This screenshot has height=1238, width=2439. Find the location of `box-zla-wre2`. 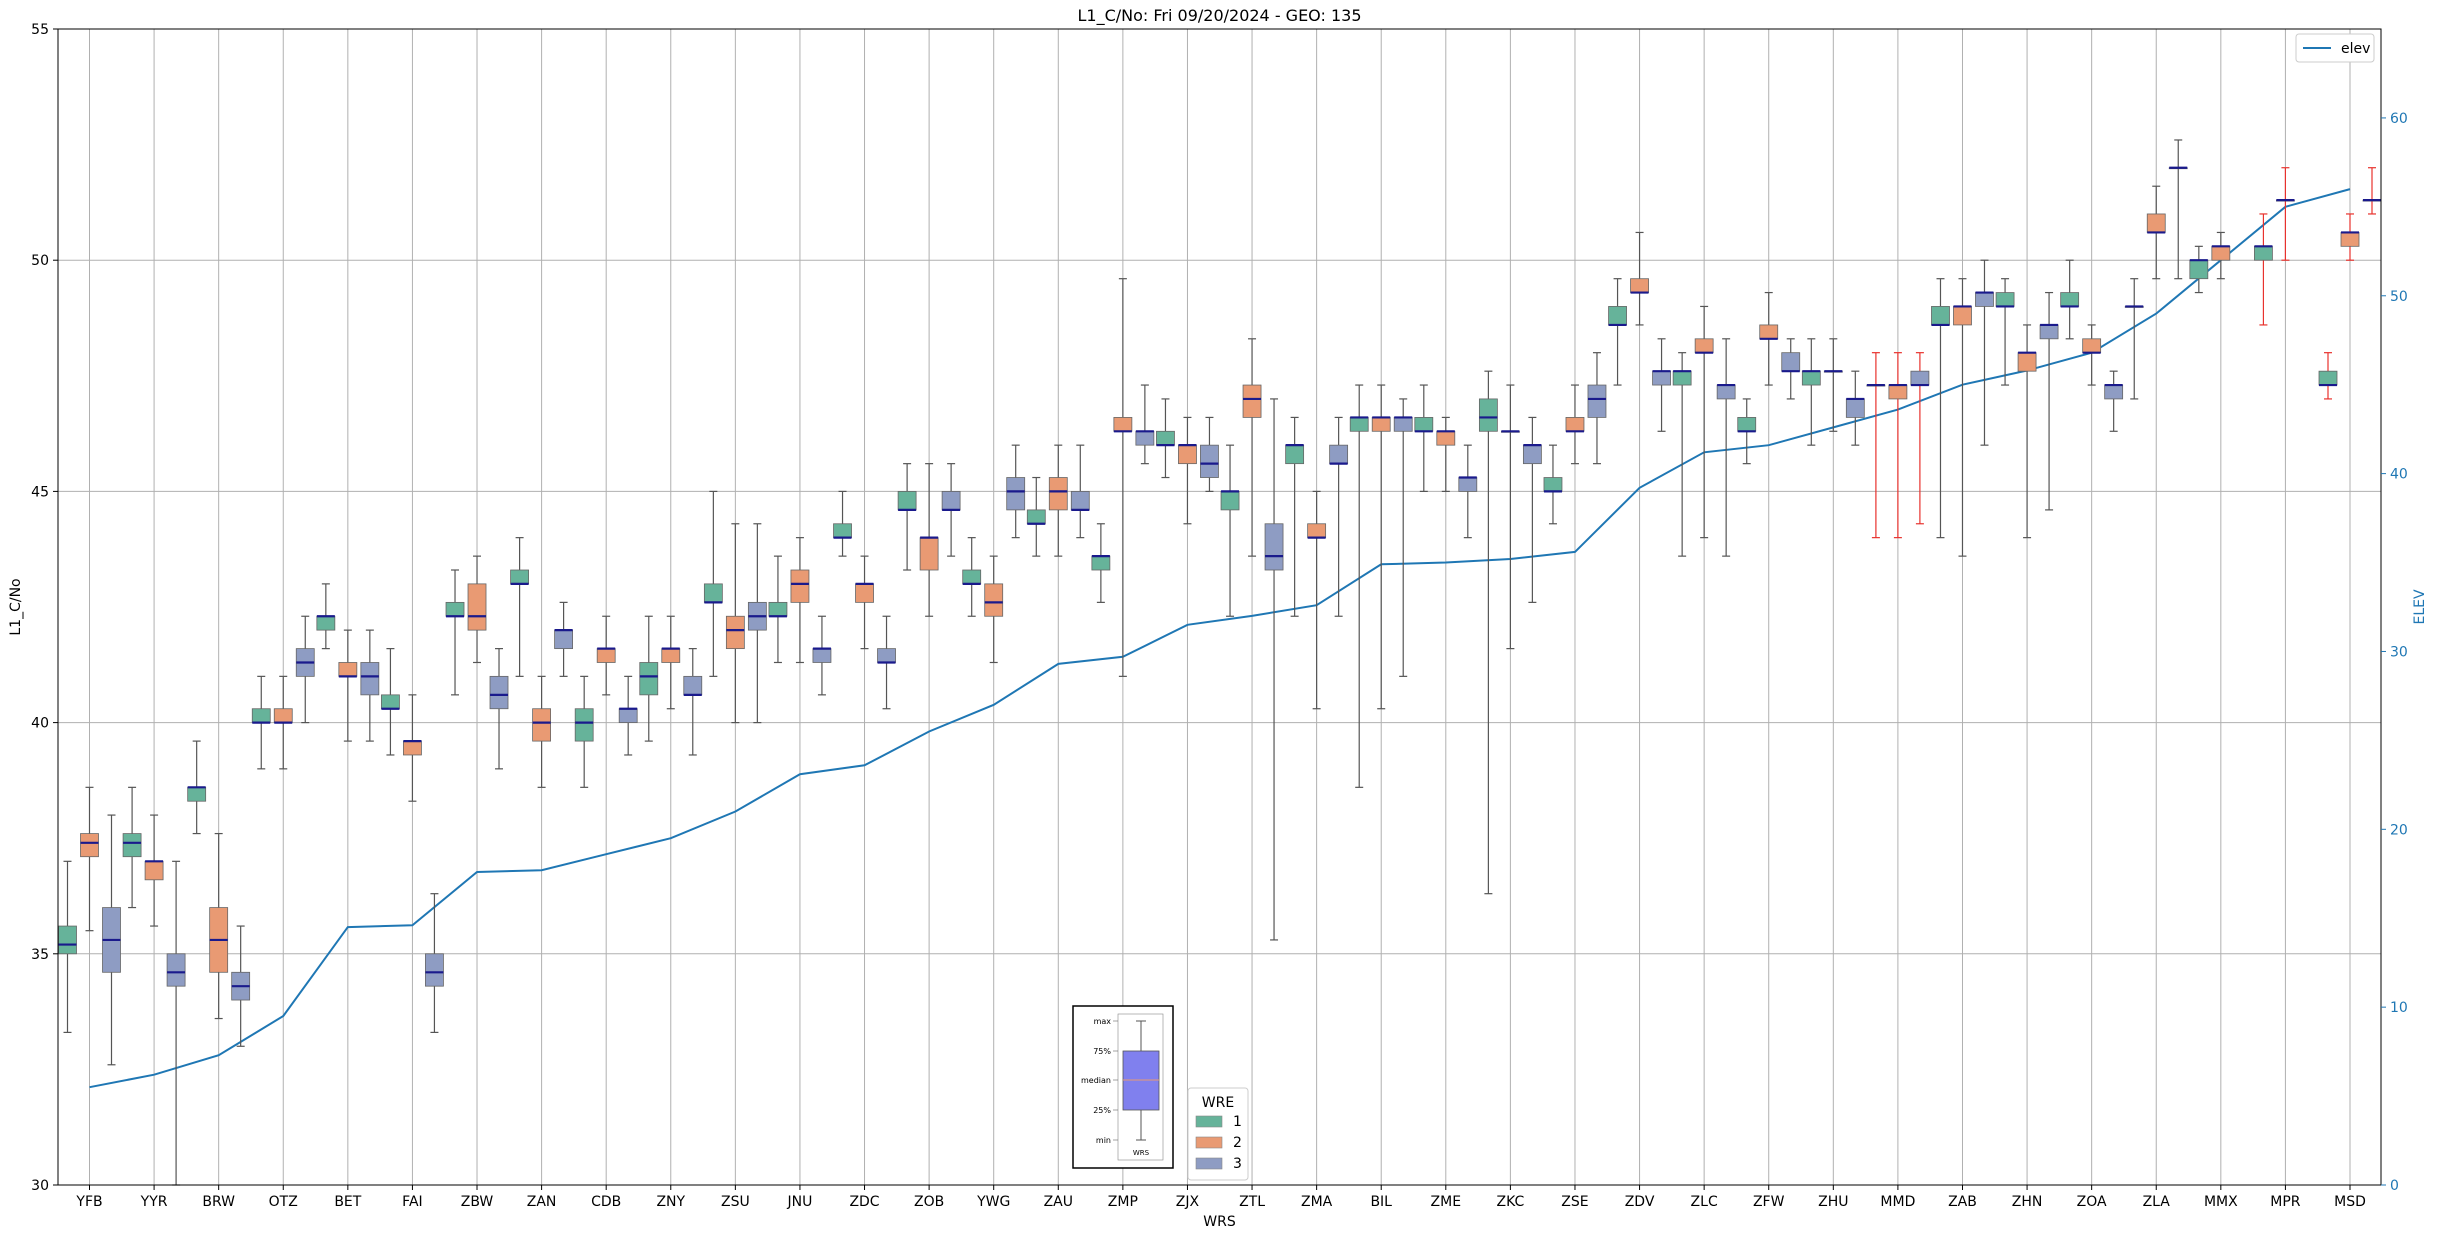

box-zla-wre2 is located at coordinates (2156, 232).